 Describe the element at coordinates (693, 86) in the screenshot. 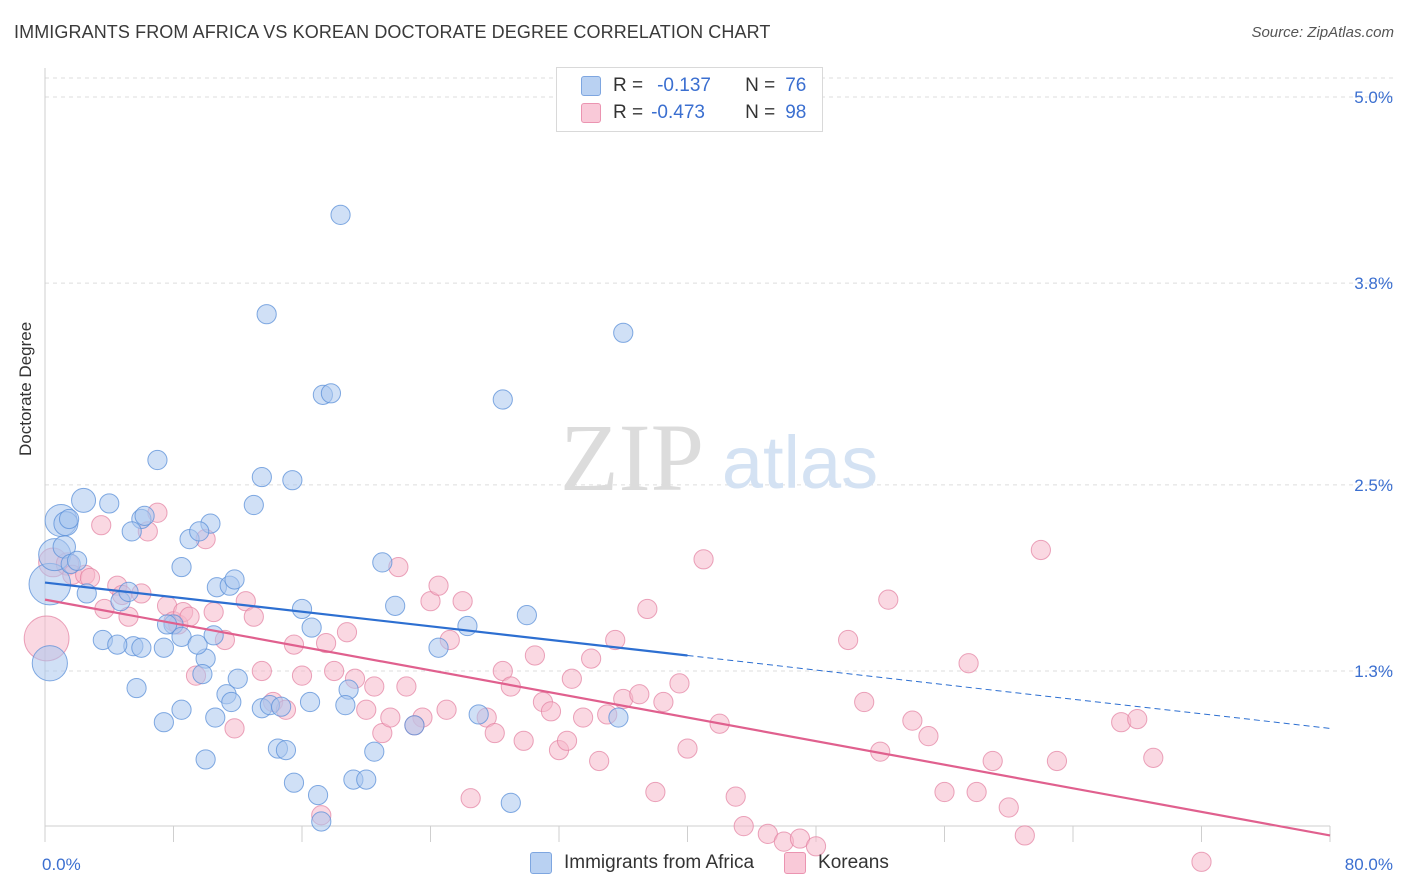

I see `legend-row-africa: R = -0.137 N = 76` at that location.